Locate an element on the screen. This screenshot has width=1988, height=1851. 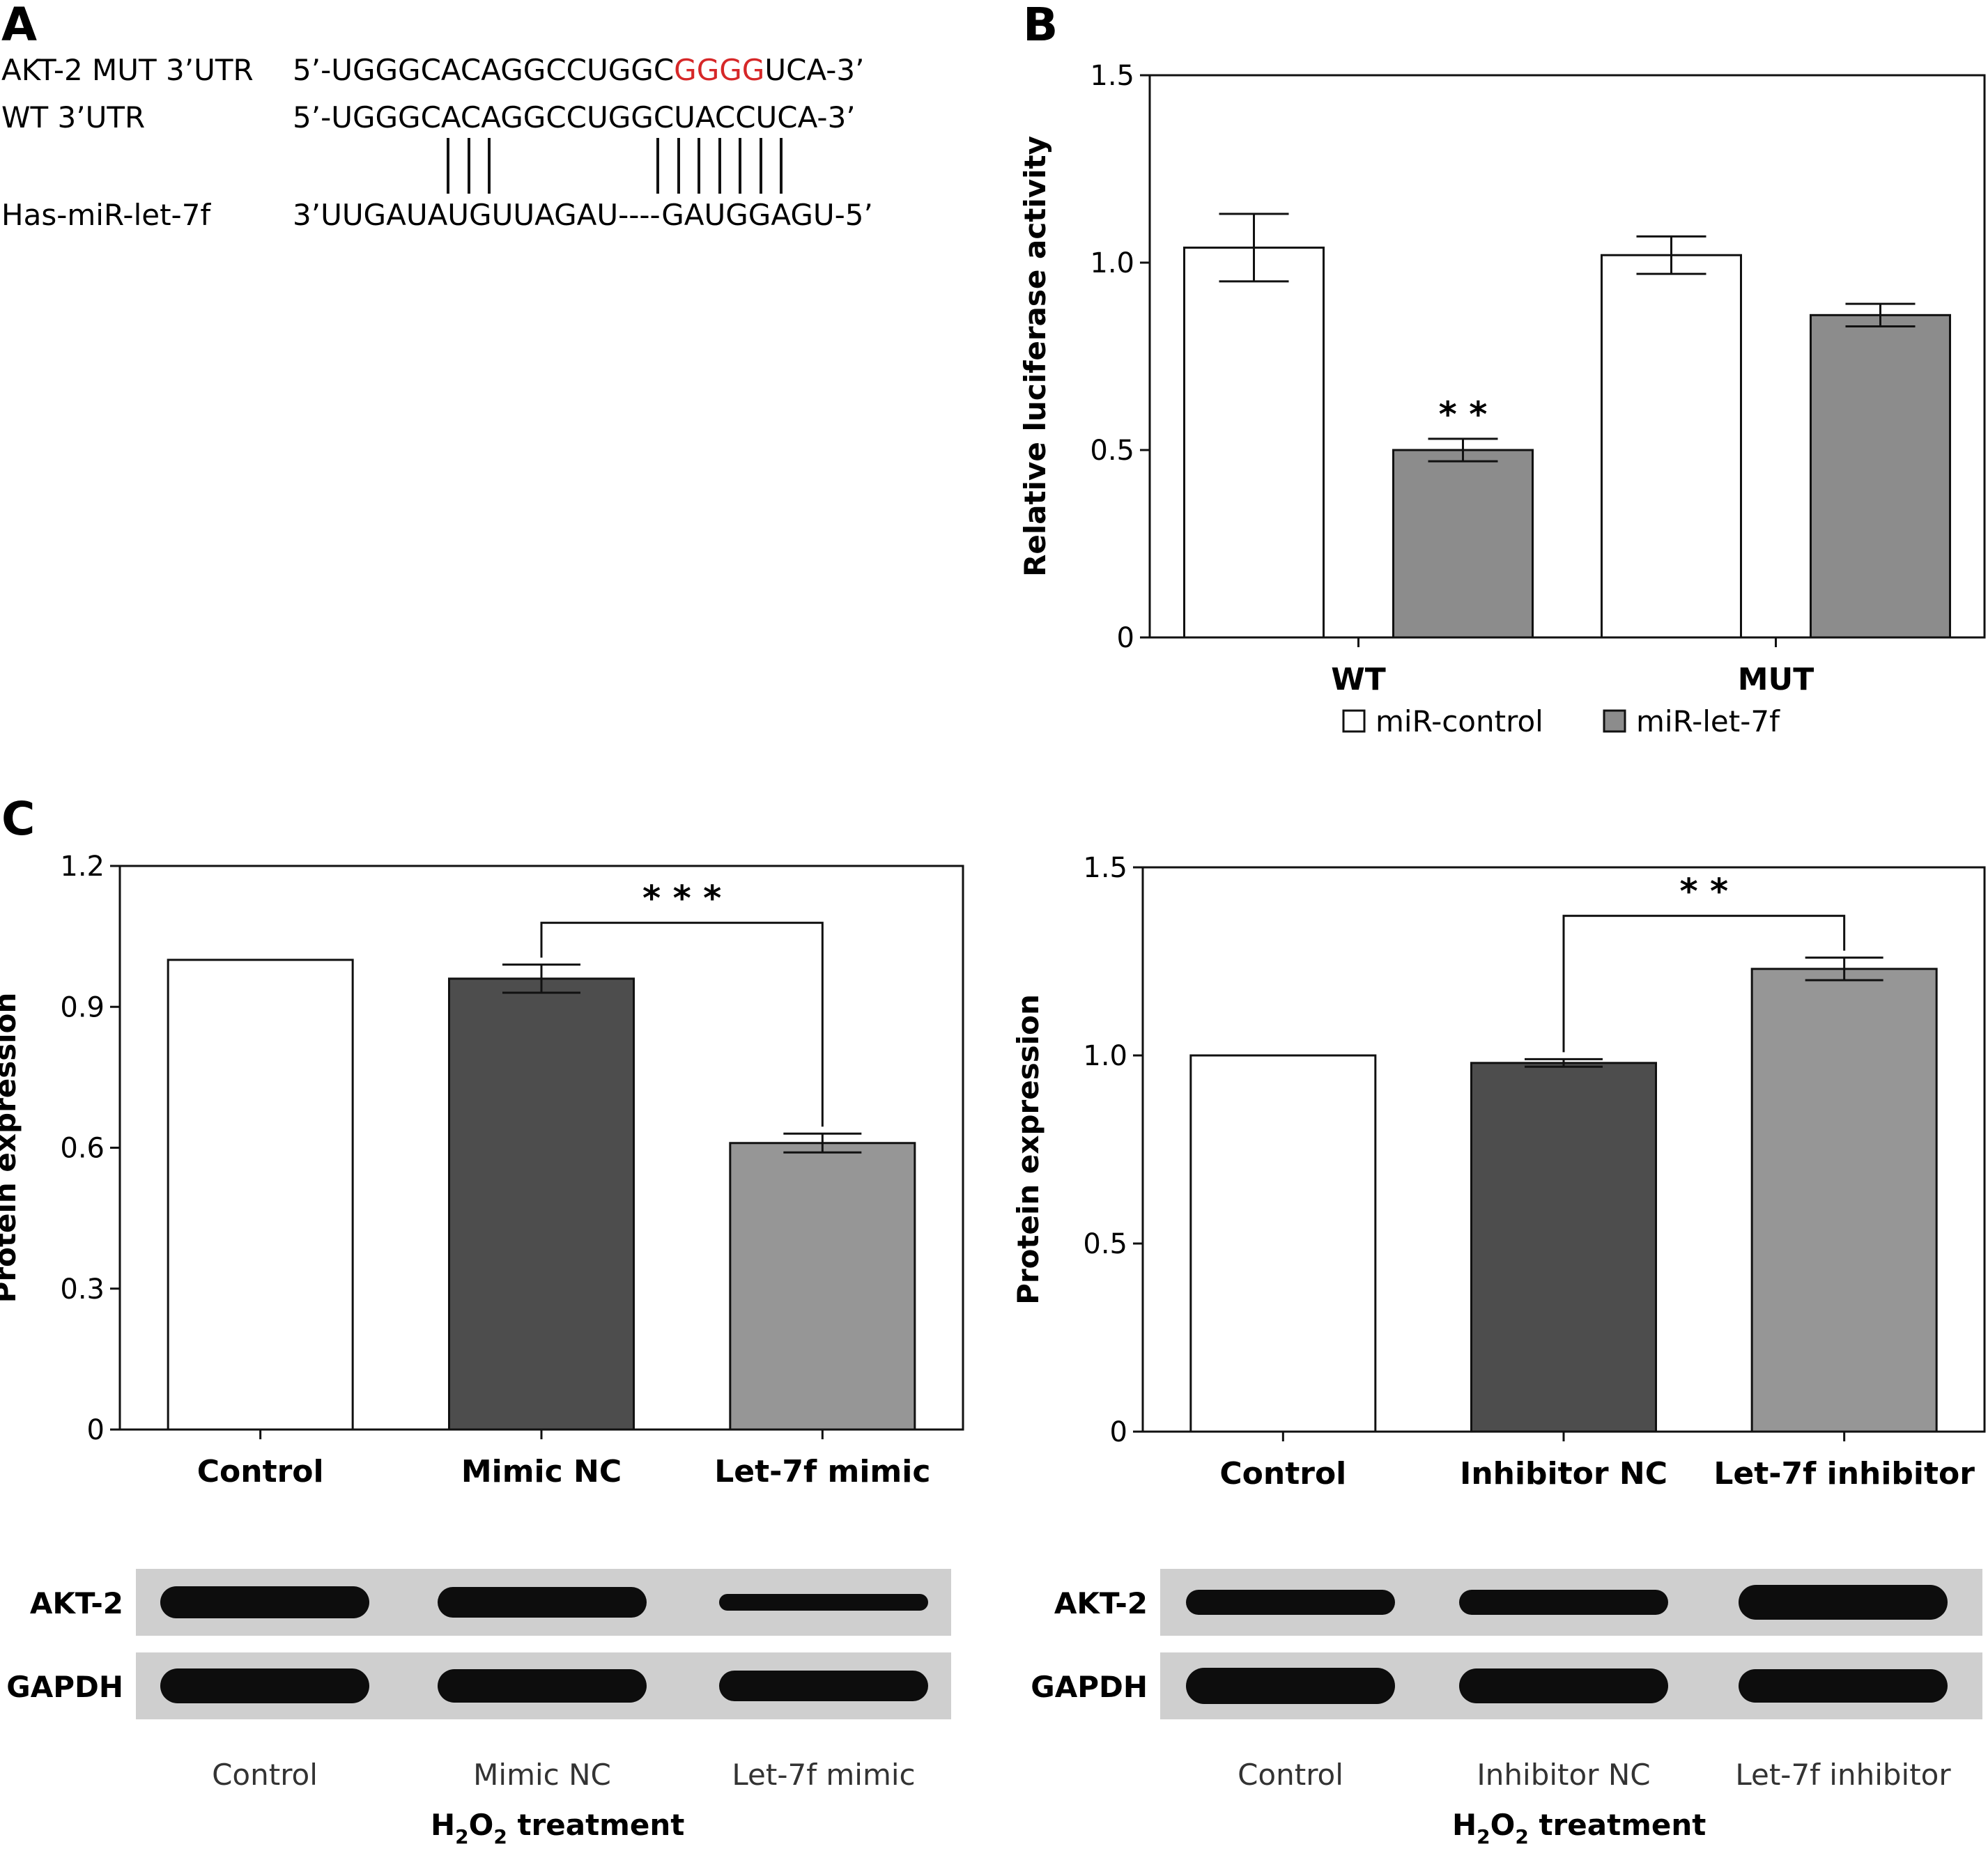
blot-left-treatment-part: treatment is located at coordinates (596, 1825).